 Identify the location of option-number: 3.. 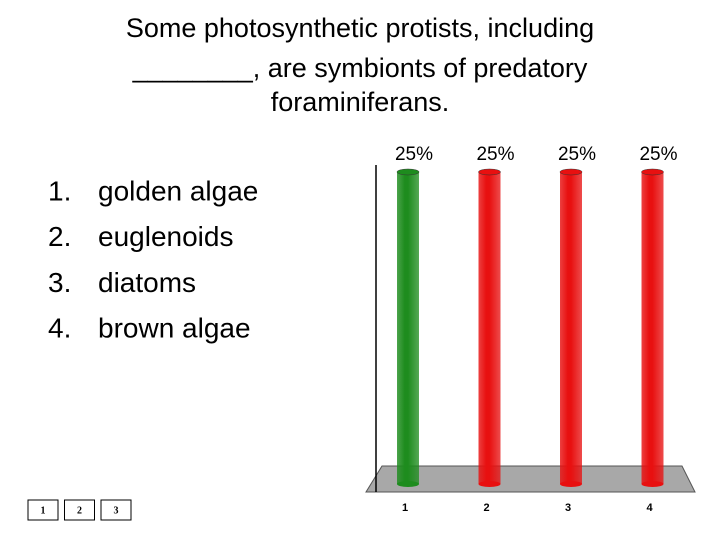
(59, 282).